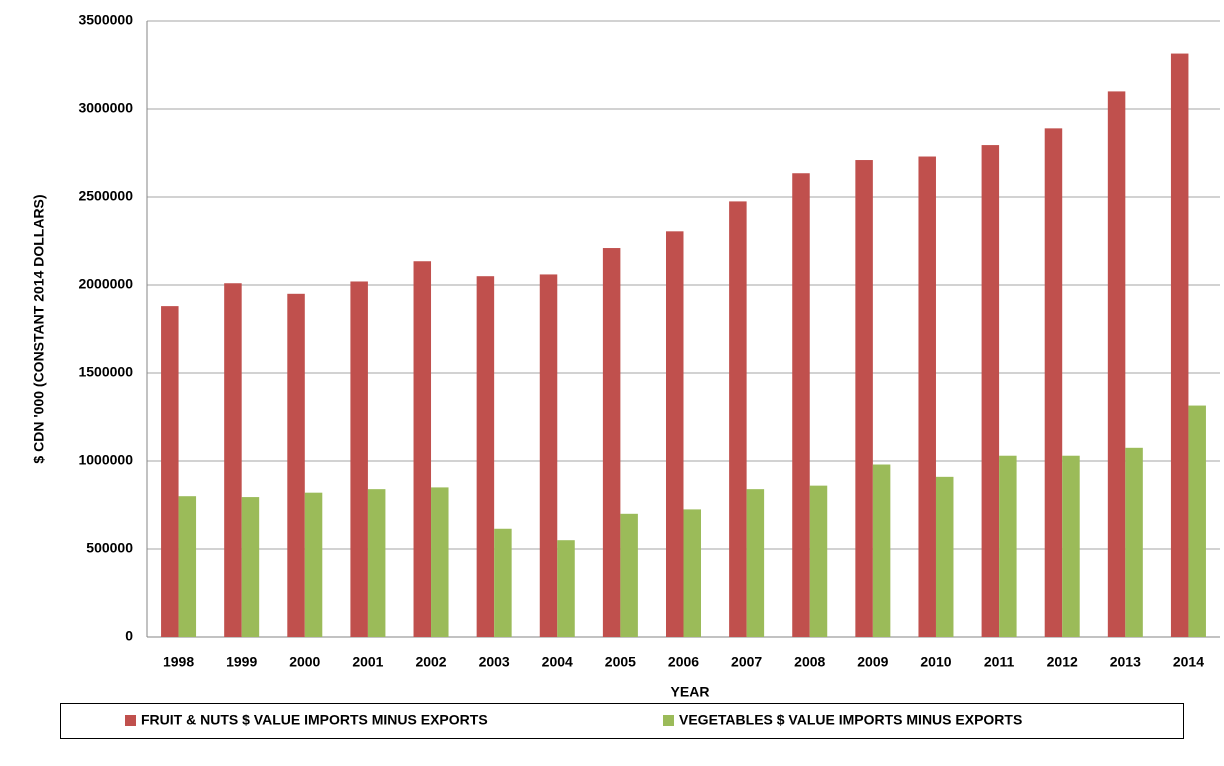 Image resolution: width=1224 pixels, height=766 pixels. What do you see at coordinates (620, 662) in the screenshot?
I see `x-tick-label: 2005` at bounding box center [620, 662].